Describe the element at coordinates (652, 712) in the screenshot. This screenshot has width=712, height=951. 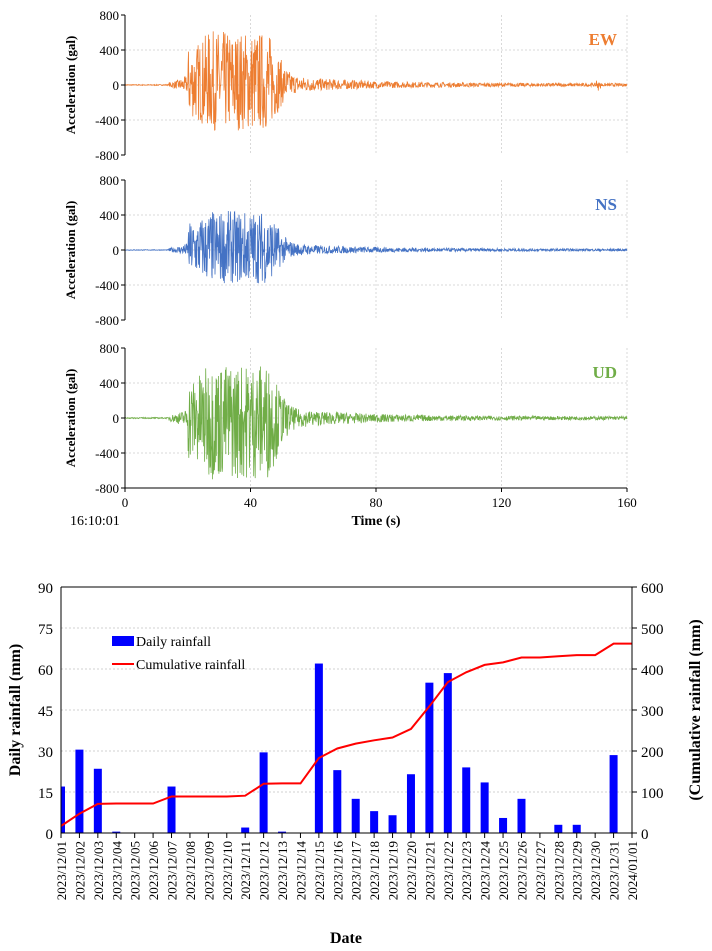
I see `y2-tick-label: 300` at that location.